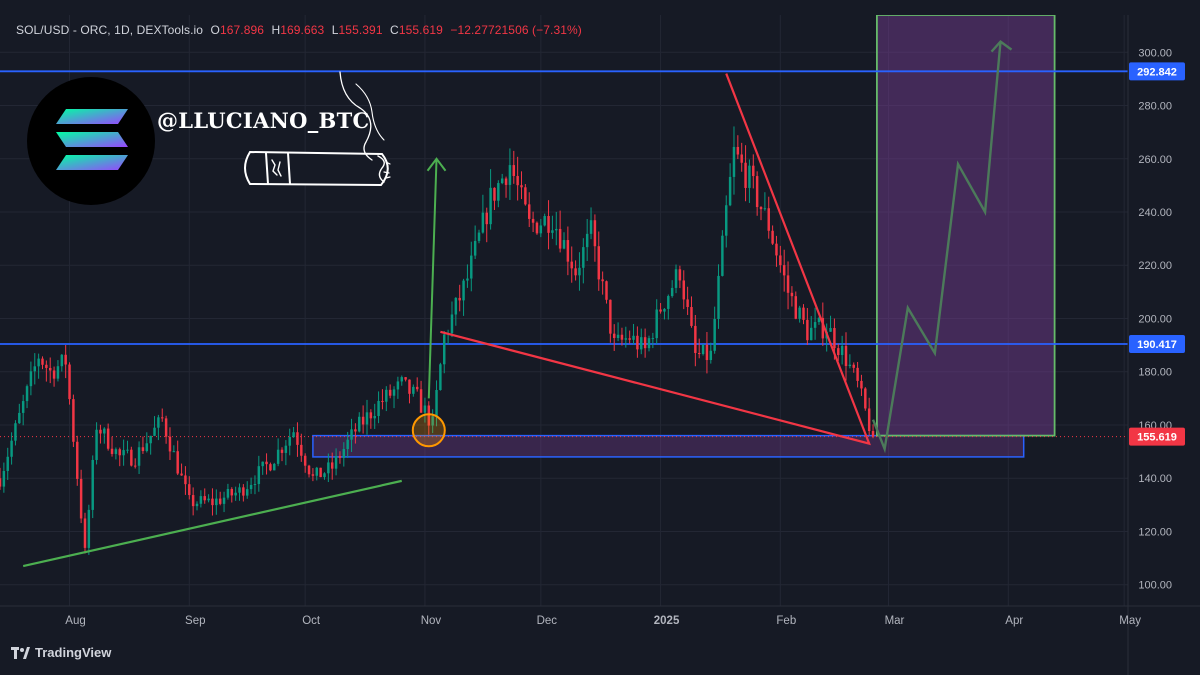 This screenshot has width=1200, height=675. Describe the element at coordinates (895, 621) in the screenshot. I see `x-tick-label: Mar` at that location.